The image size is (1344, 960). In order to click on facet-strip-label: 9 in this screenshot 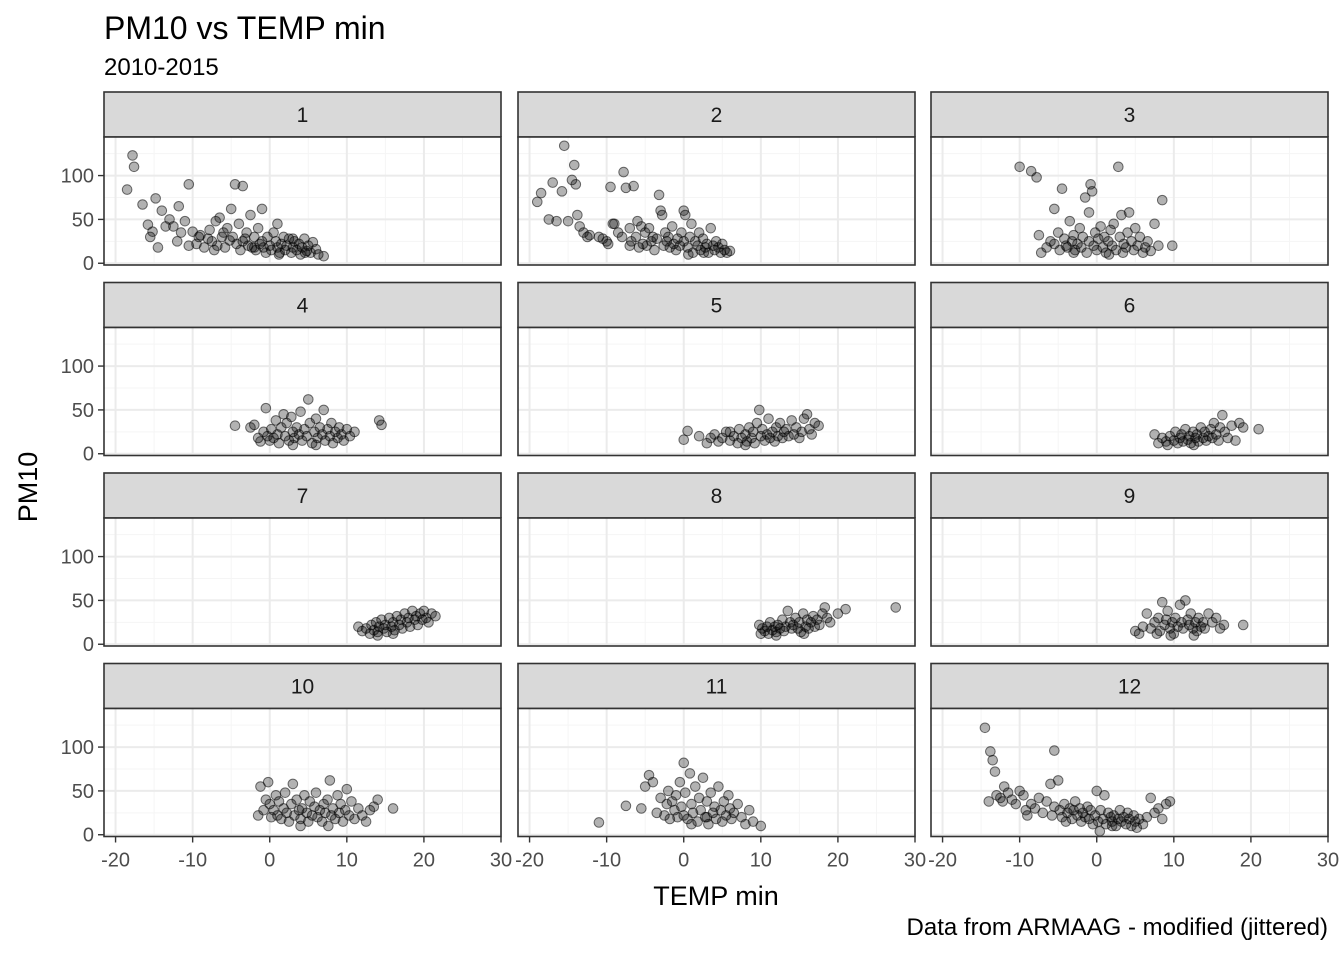, I will do `click(1130, 496)`.